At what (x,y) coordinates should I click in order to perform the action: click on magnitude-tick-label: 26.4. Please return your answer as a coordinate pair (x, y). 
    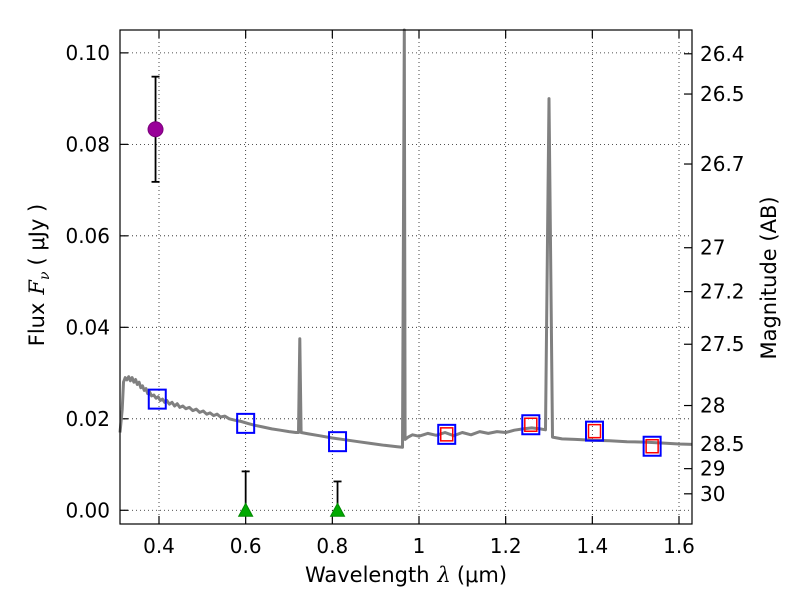
    Looking at the image, I should click on (722, 54).